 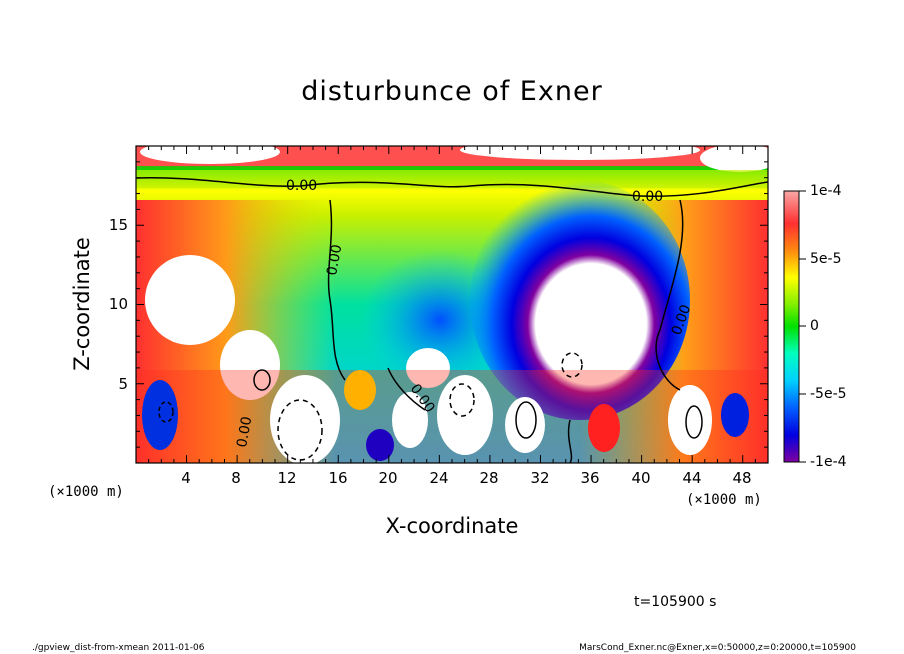 What do you see at coordinates (828, 462) in the screenshot?
I see `colorbar-label: -1e-4` at bounding box center [828, 462].